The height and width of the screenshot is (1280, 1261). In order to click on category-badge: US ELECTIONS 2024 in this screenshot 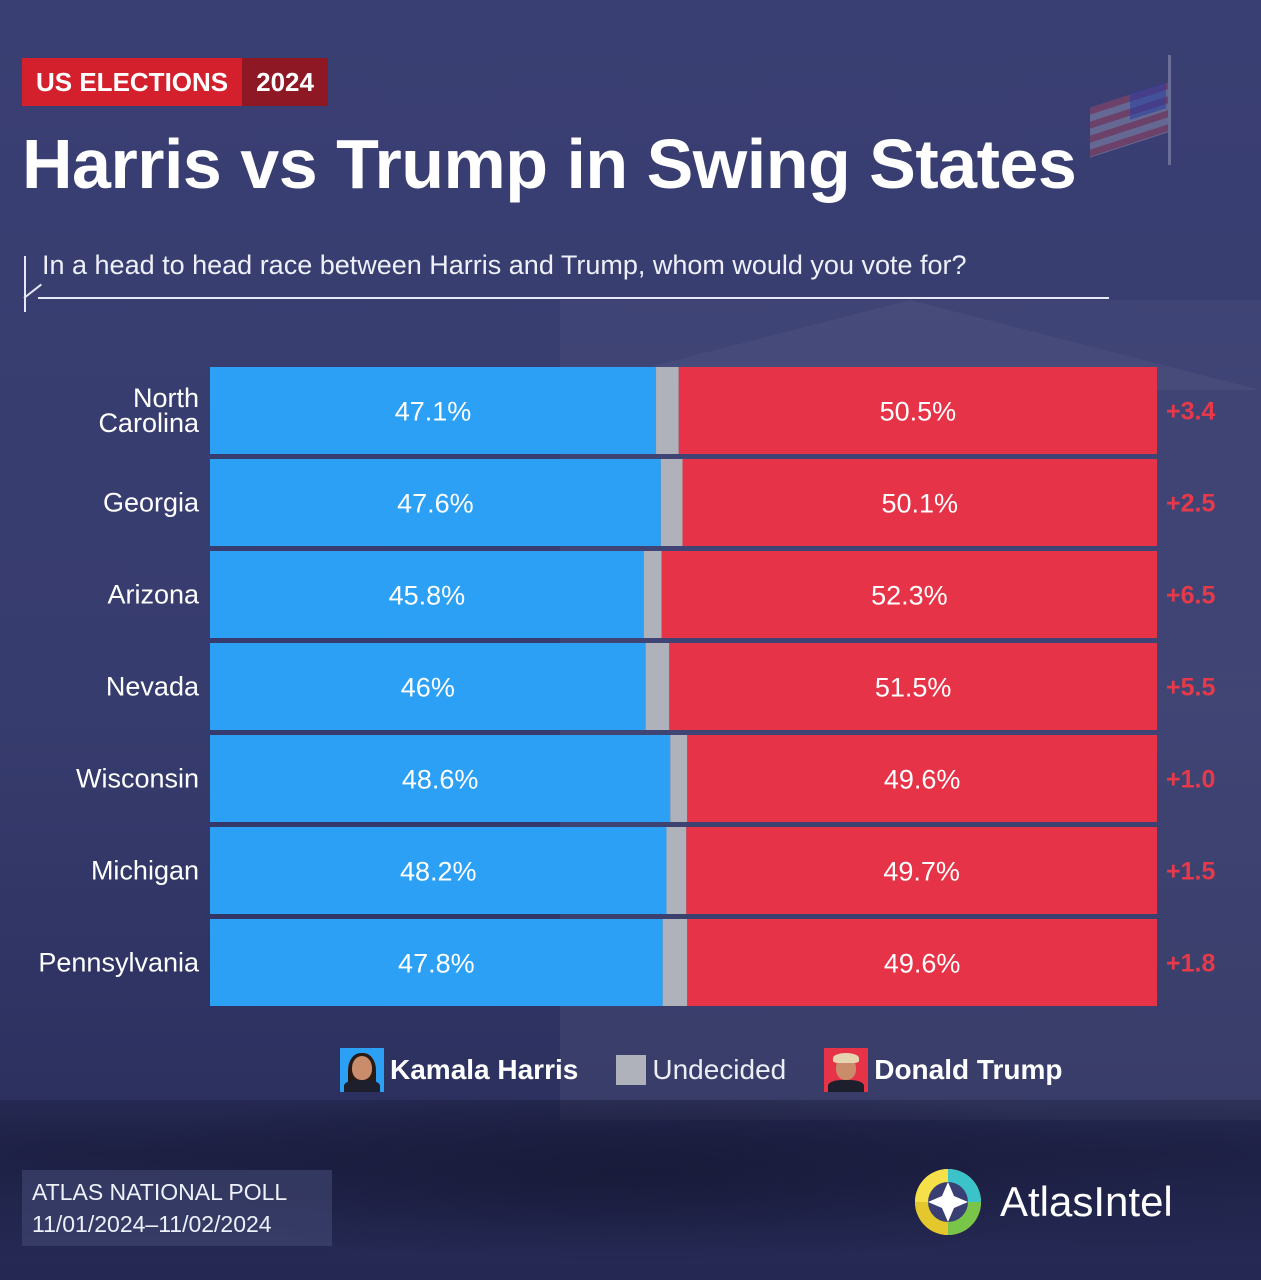, I will do `click(175, 82)`.